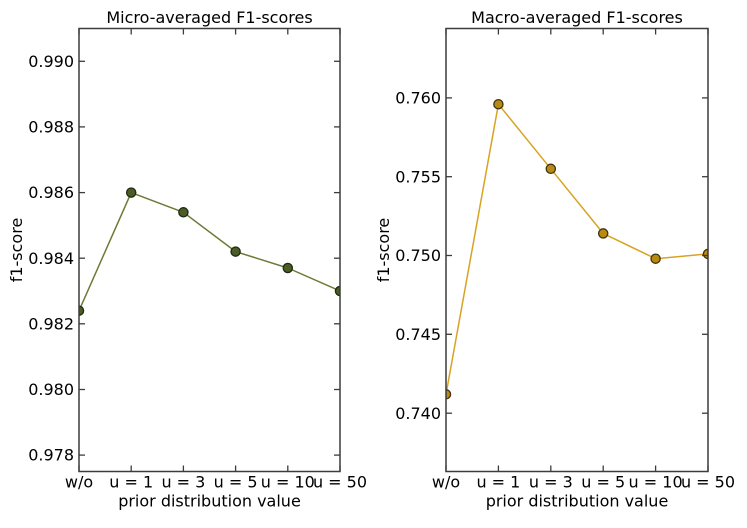 The image size is (747, 528). What do you see at coordinates (209, 501) in the screenshot?
I see `x-axis-label-micro: prior distribution value` at bounding box center [209, 501].